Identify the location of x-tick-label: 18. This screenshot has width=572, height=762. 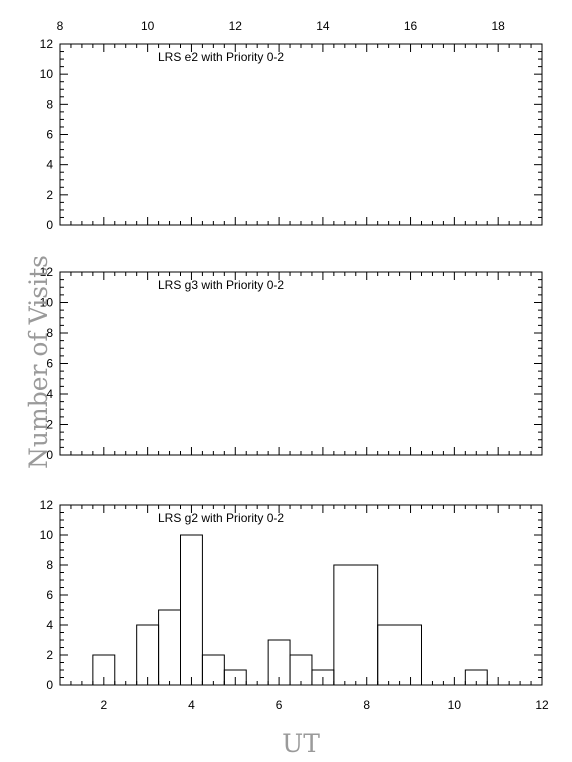
(499, 26).